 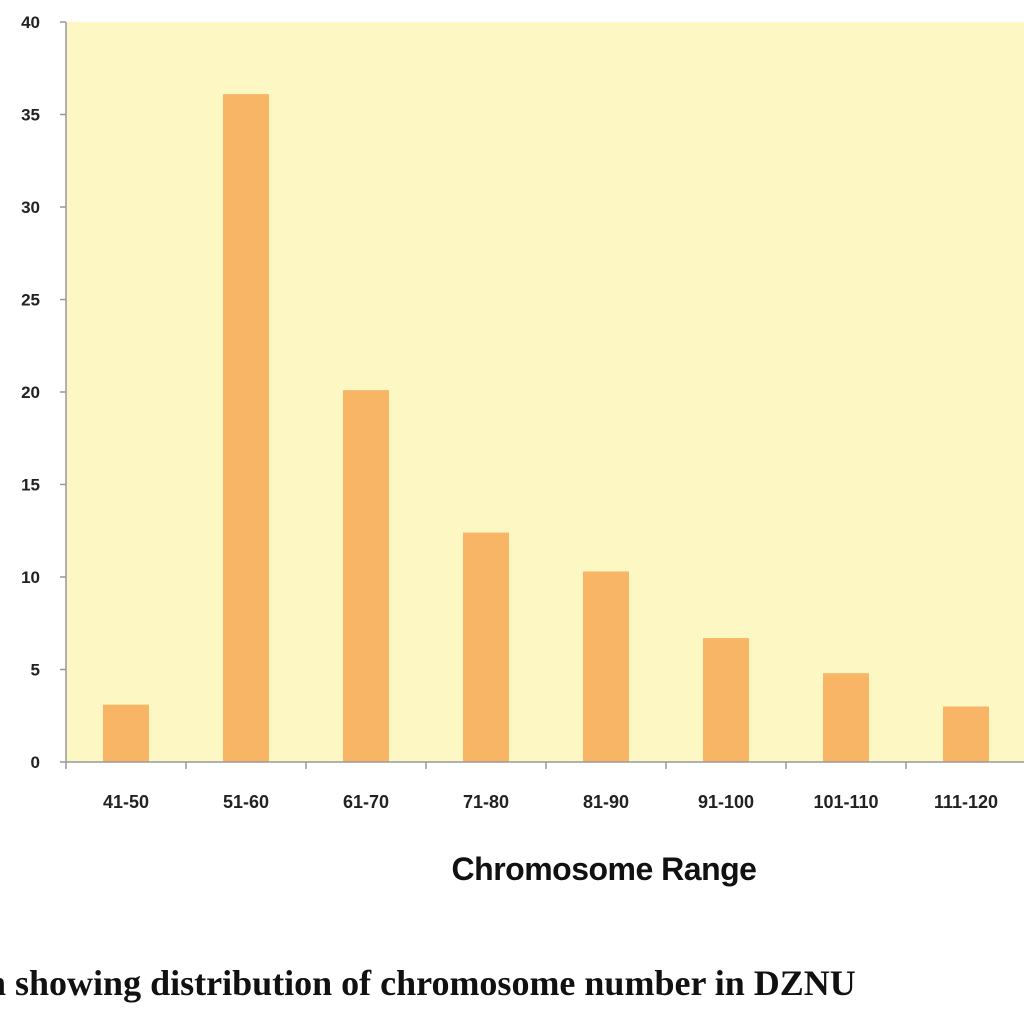 What do you see at coordinates (604, 869) in the screenshot?
I see `x-axis-label: Chromosome Range` at bounding box center [604, 869].